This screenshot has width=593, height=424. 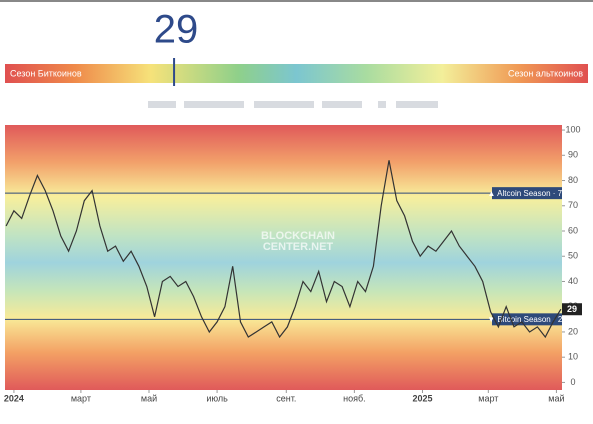 What do you see at coordinates (573, 256) in the screenshot?
I see `y-tick-label: 50` at bounding box center [573, 256].